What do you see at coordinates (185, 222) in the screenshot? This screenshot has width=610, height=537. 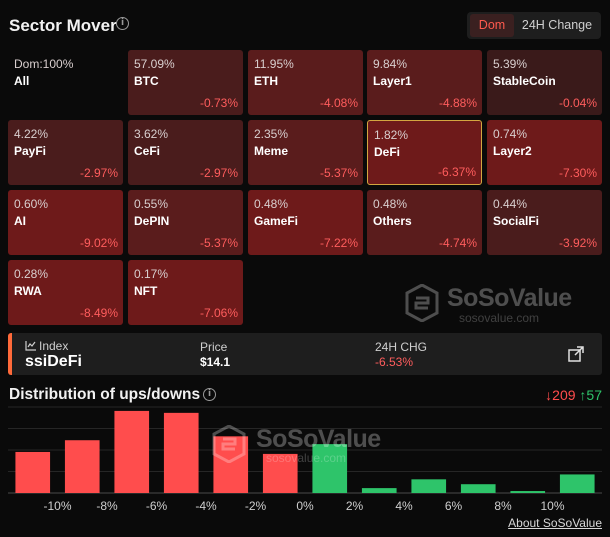 I see `sector-tile-depin: 0.55% DePIN -5.37%` at bounding box center [185, 222].